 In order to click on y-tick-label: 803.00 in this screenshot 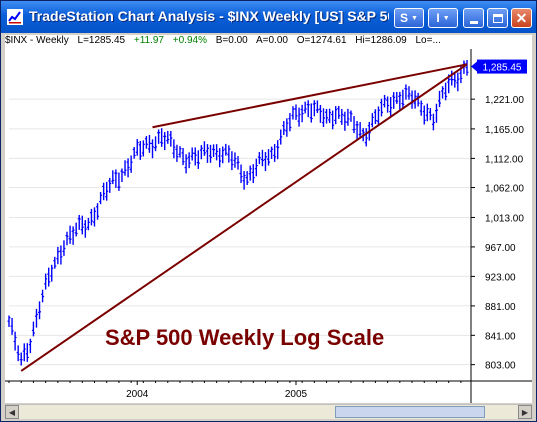, I will do `click(500, 366)`.